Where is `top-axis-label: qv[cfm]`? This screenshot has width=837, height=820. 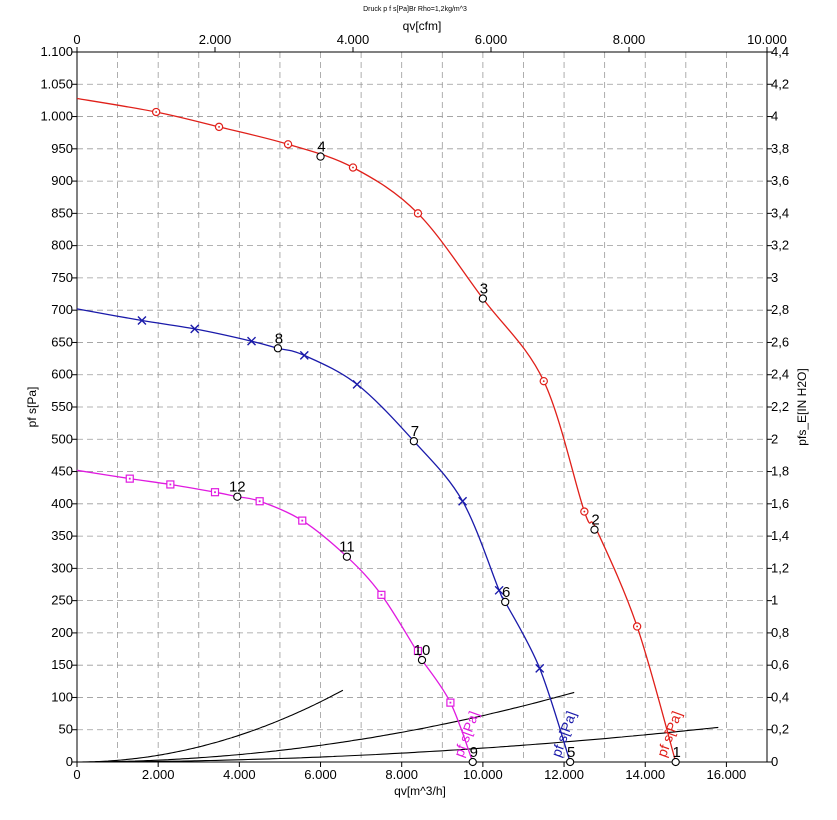 top-axis-label: qv[cfm] is located at coordinates (422, 26).